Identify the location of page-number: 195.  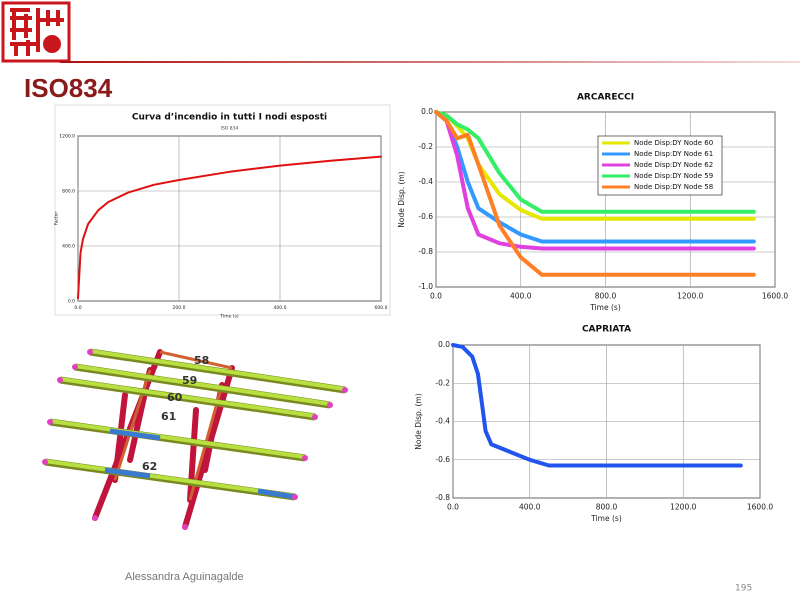
(743, 589).